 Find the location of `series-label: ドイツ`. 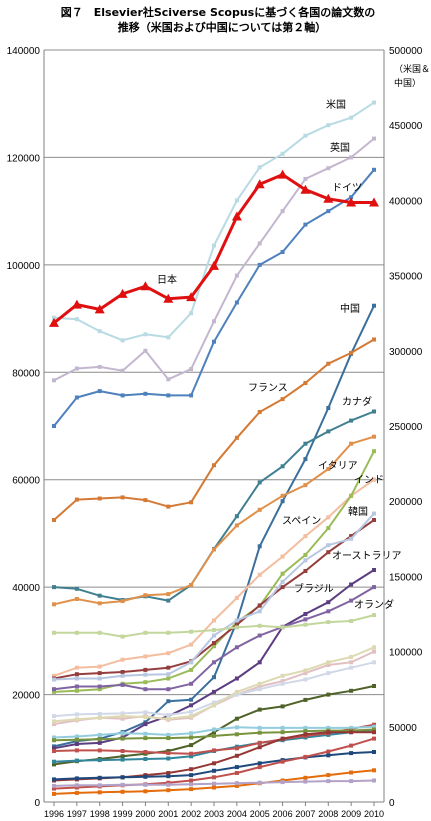

series-label: ドイツ is located at coordinates (347, 188).